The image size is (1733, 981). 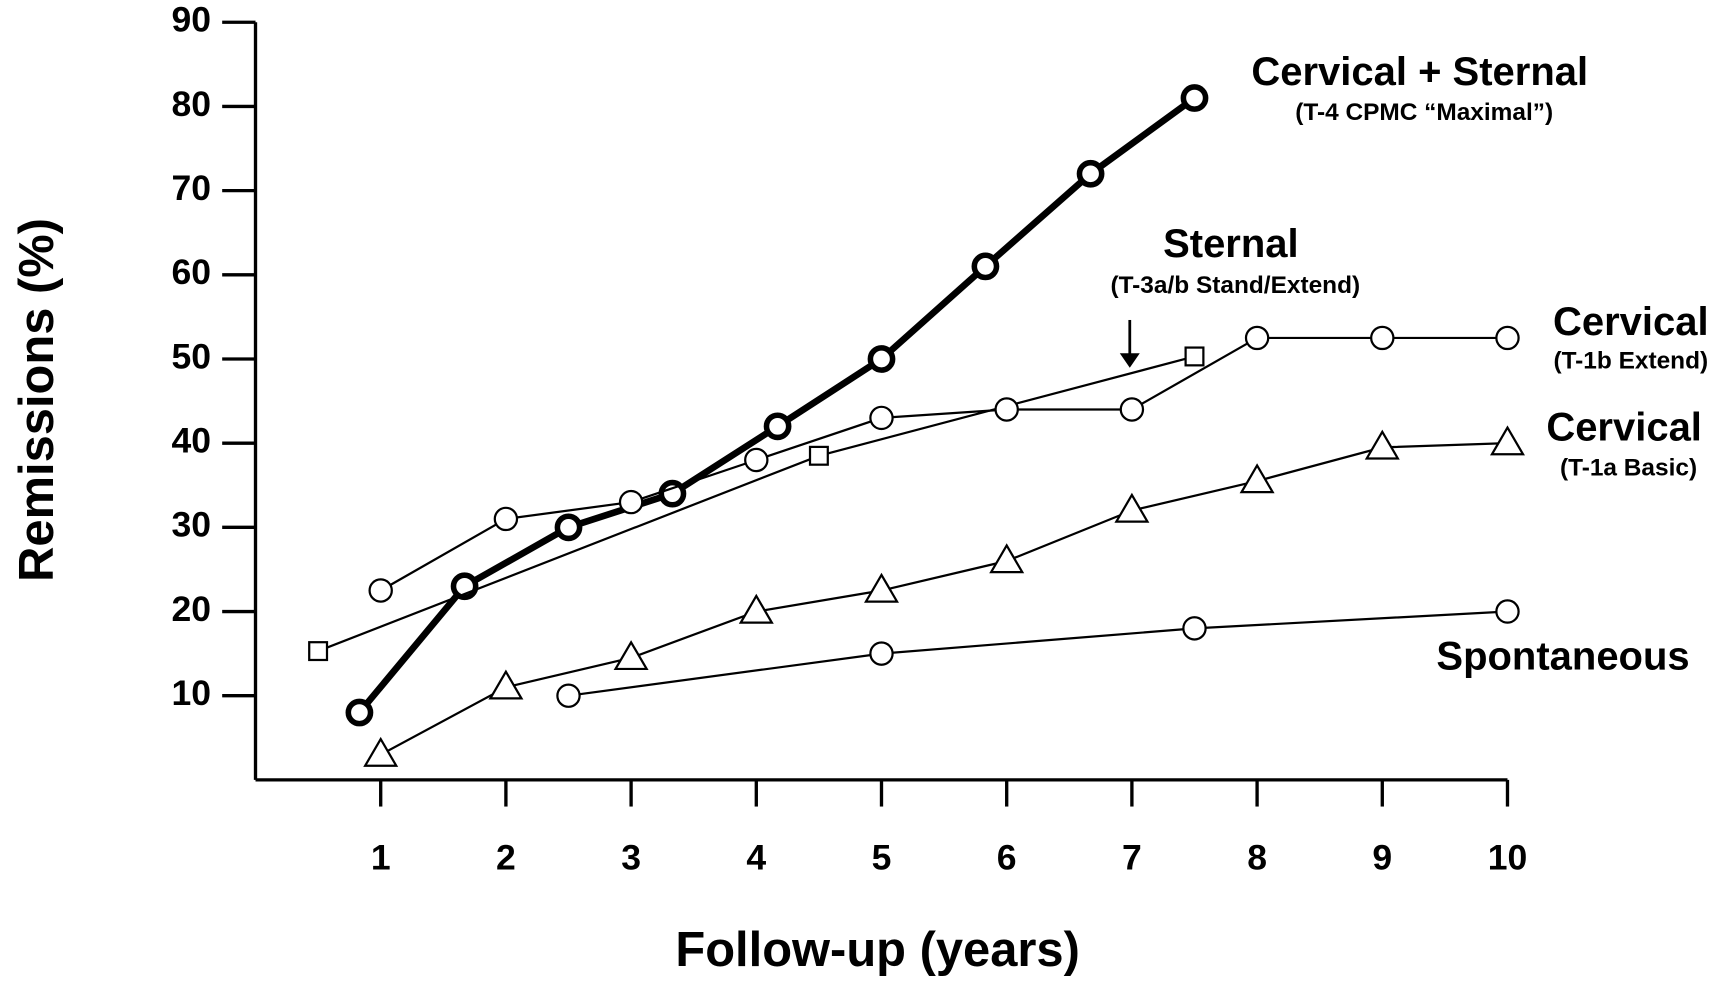 I want to click on y-tick-label: 20, so click(x=192, y=609).